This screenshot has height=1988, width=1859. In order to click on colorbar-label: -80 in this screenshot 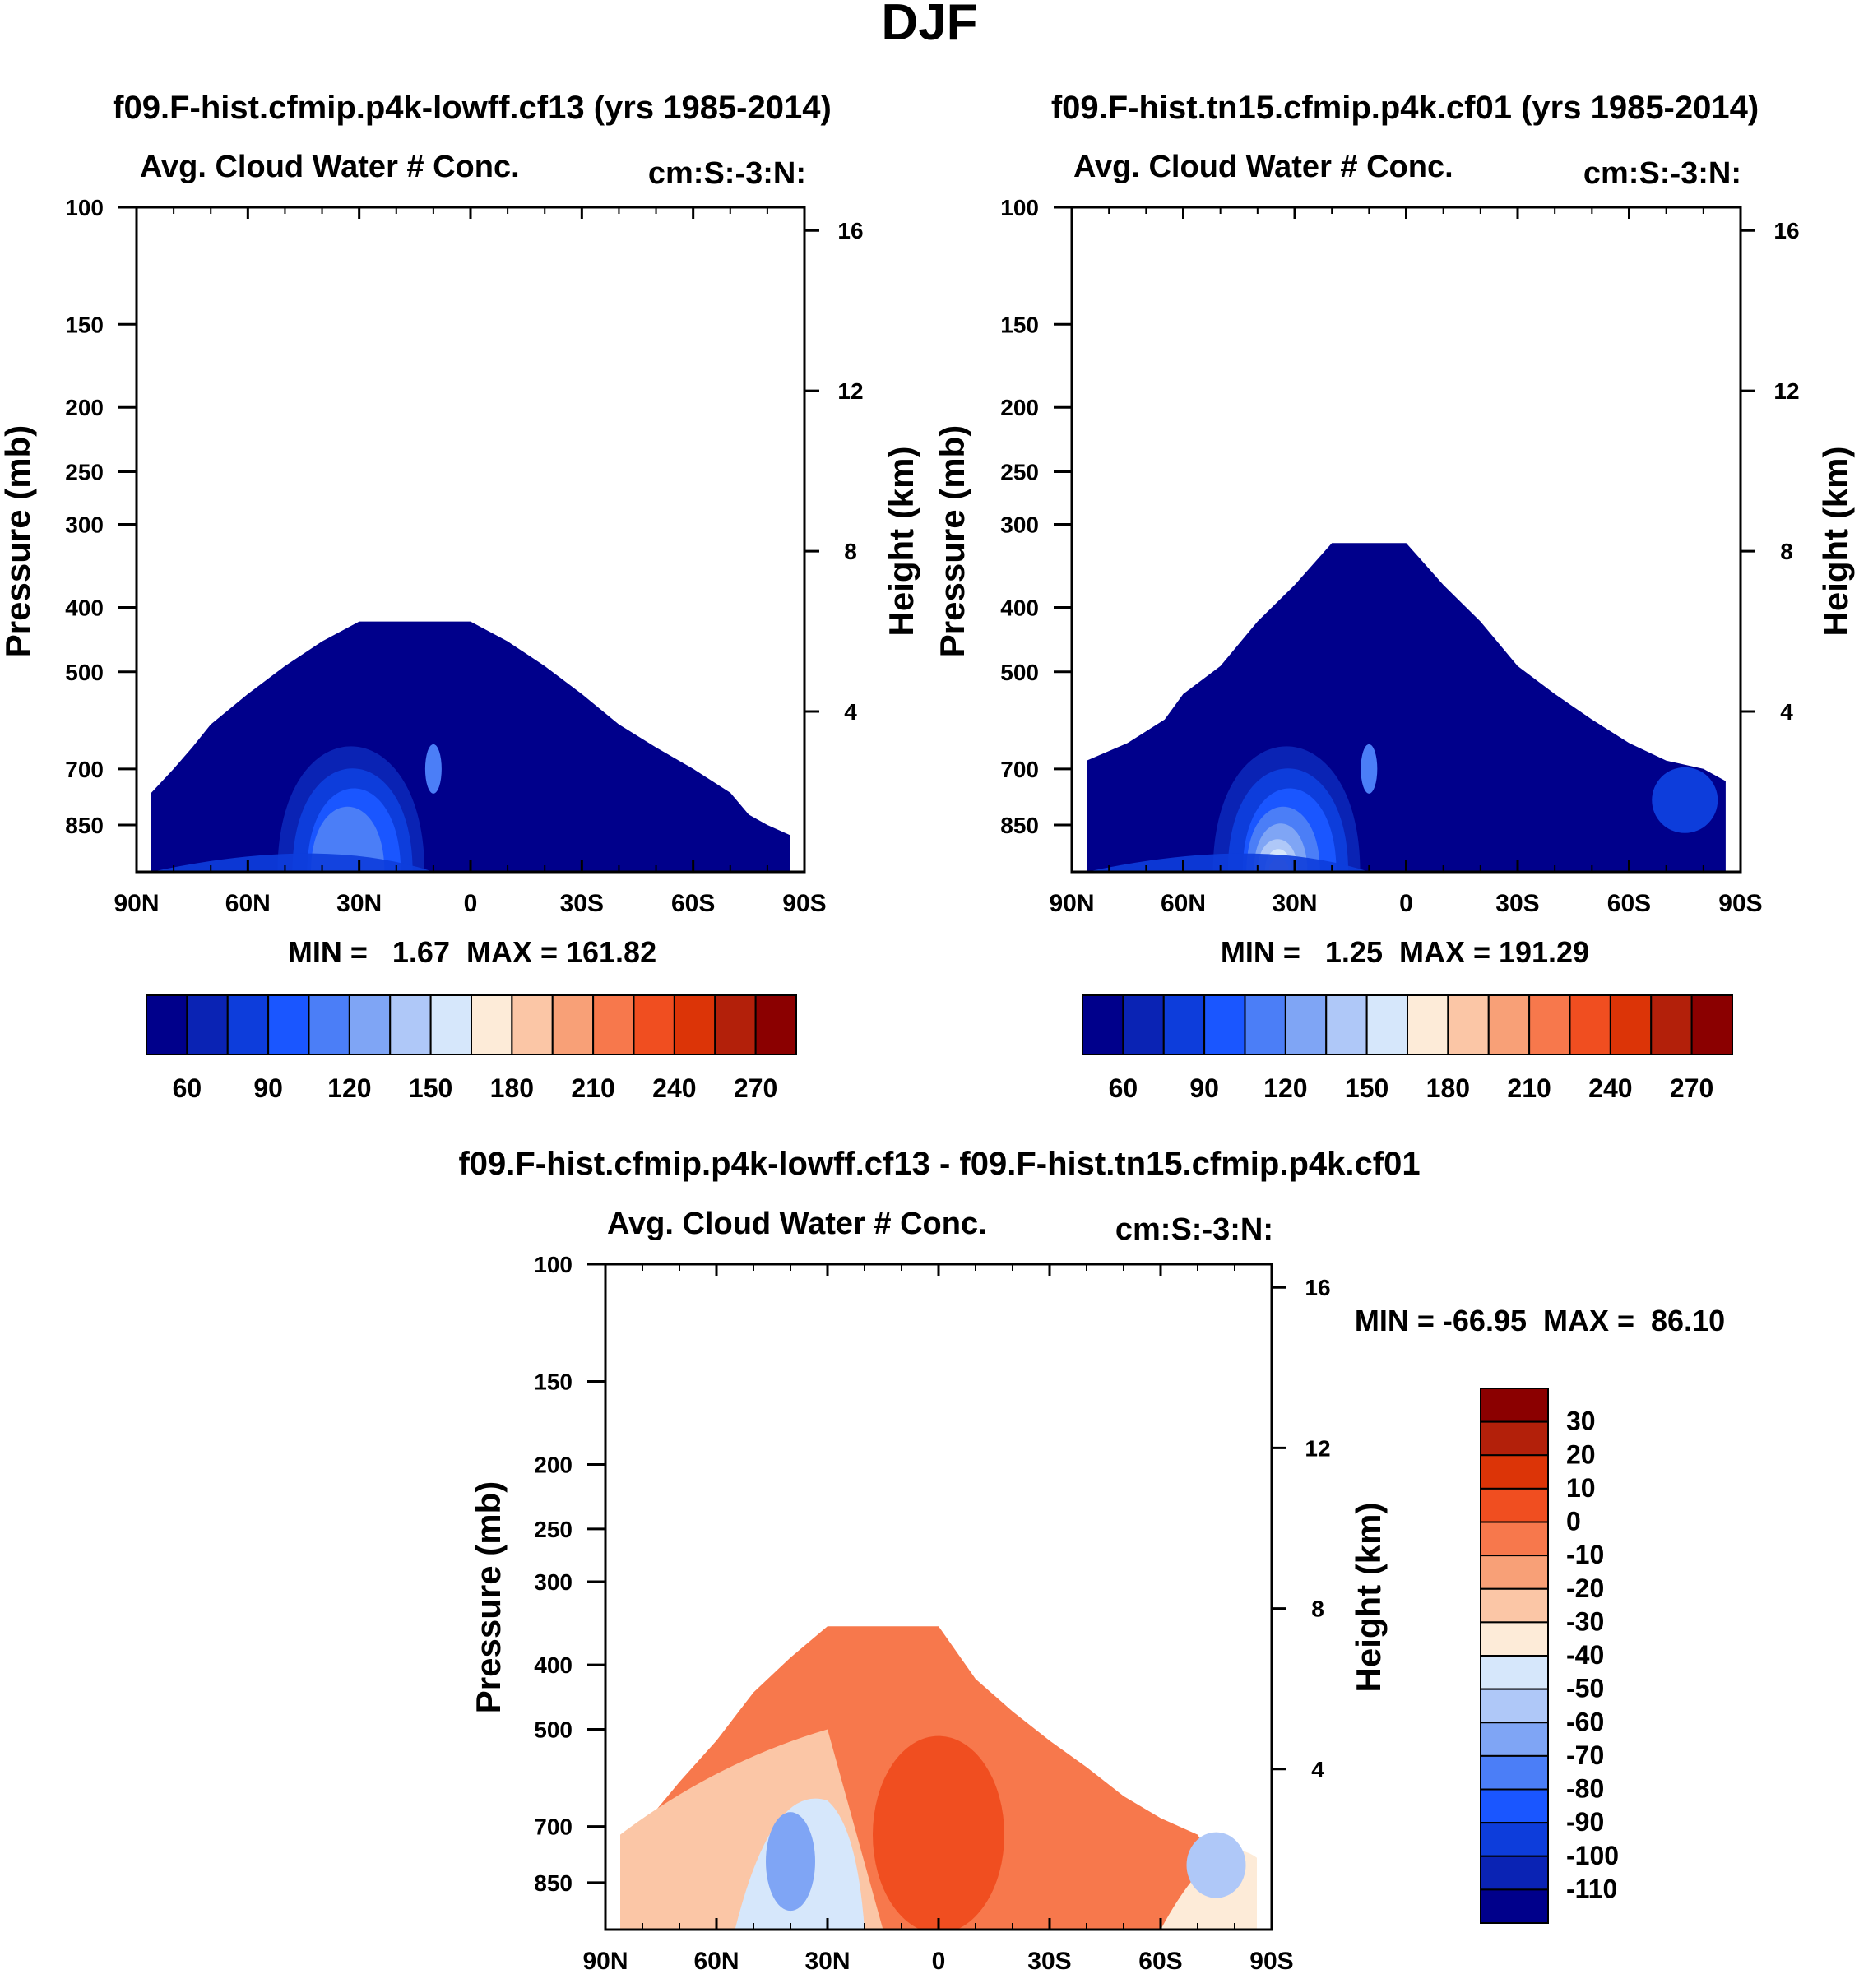, I will do `click(1585, 1789)`.